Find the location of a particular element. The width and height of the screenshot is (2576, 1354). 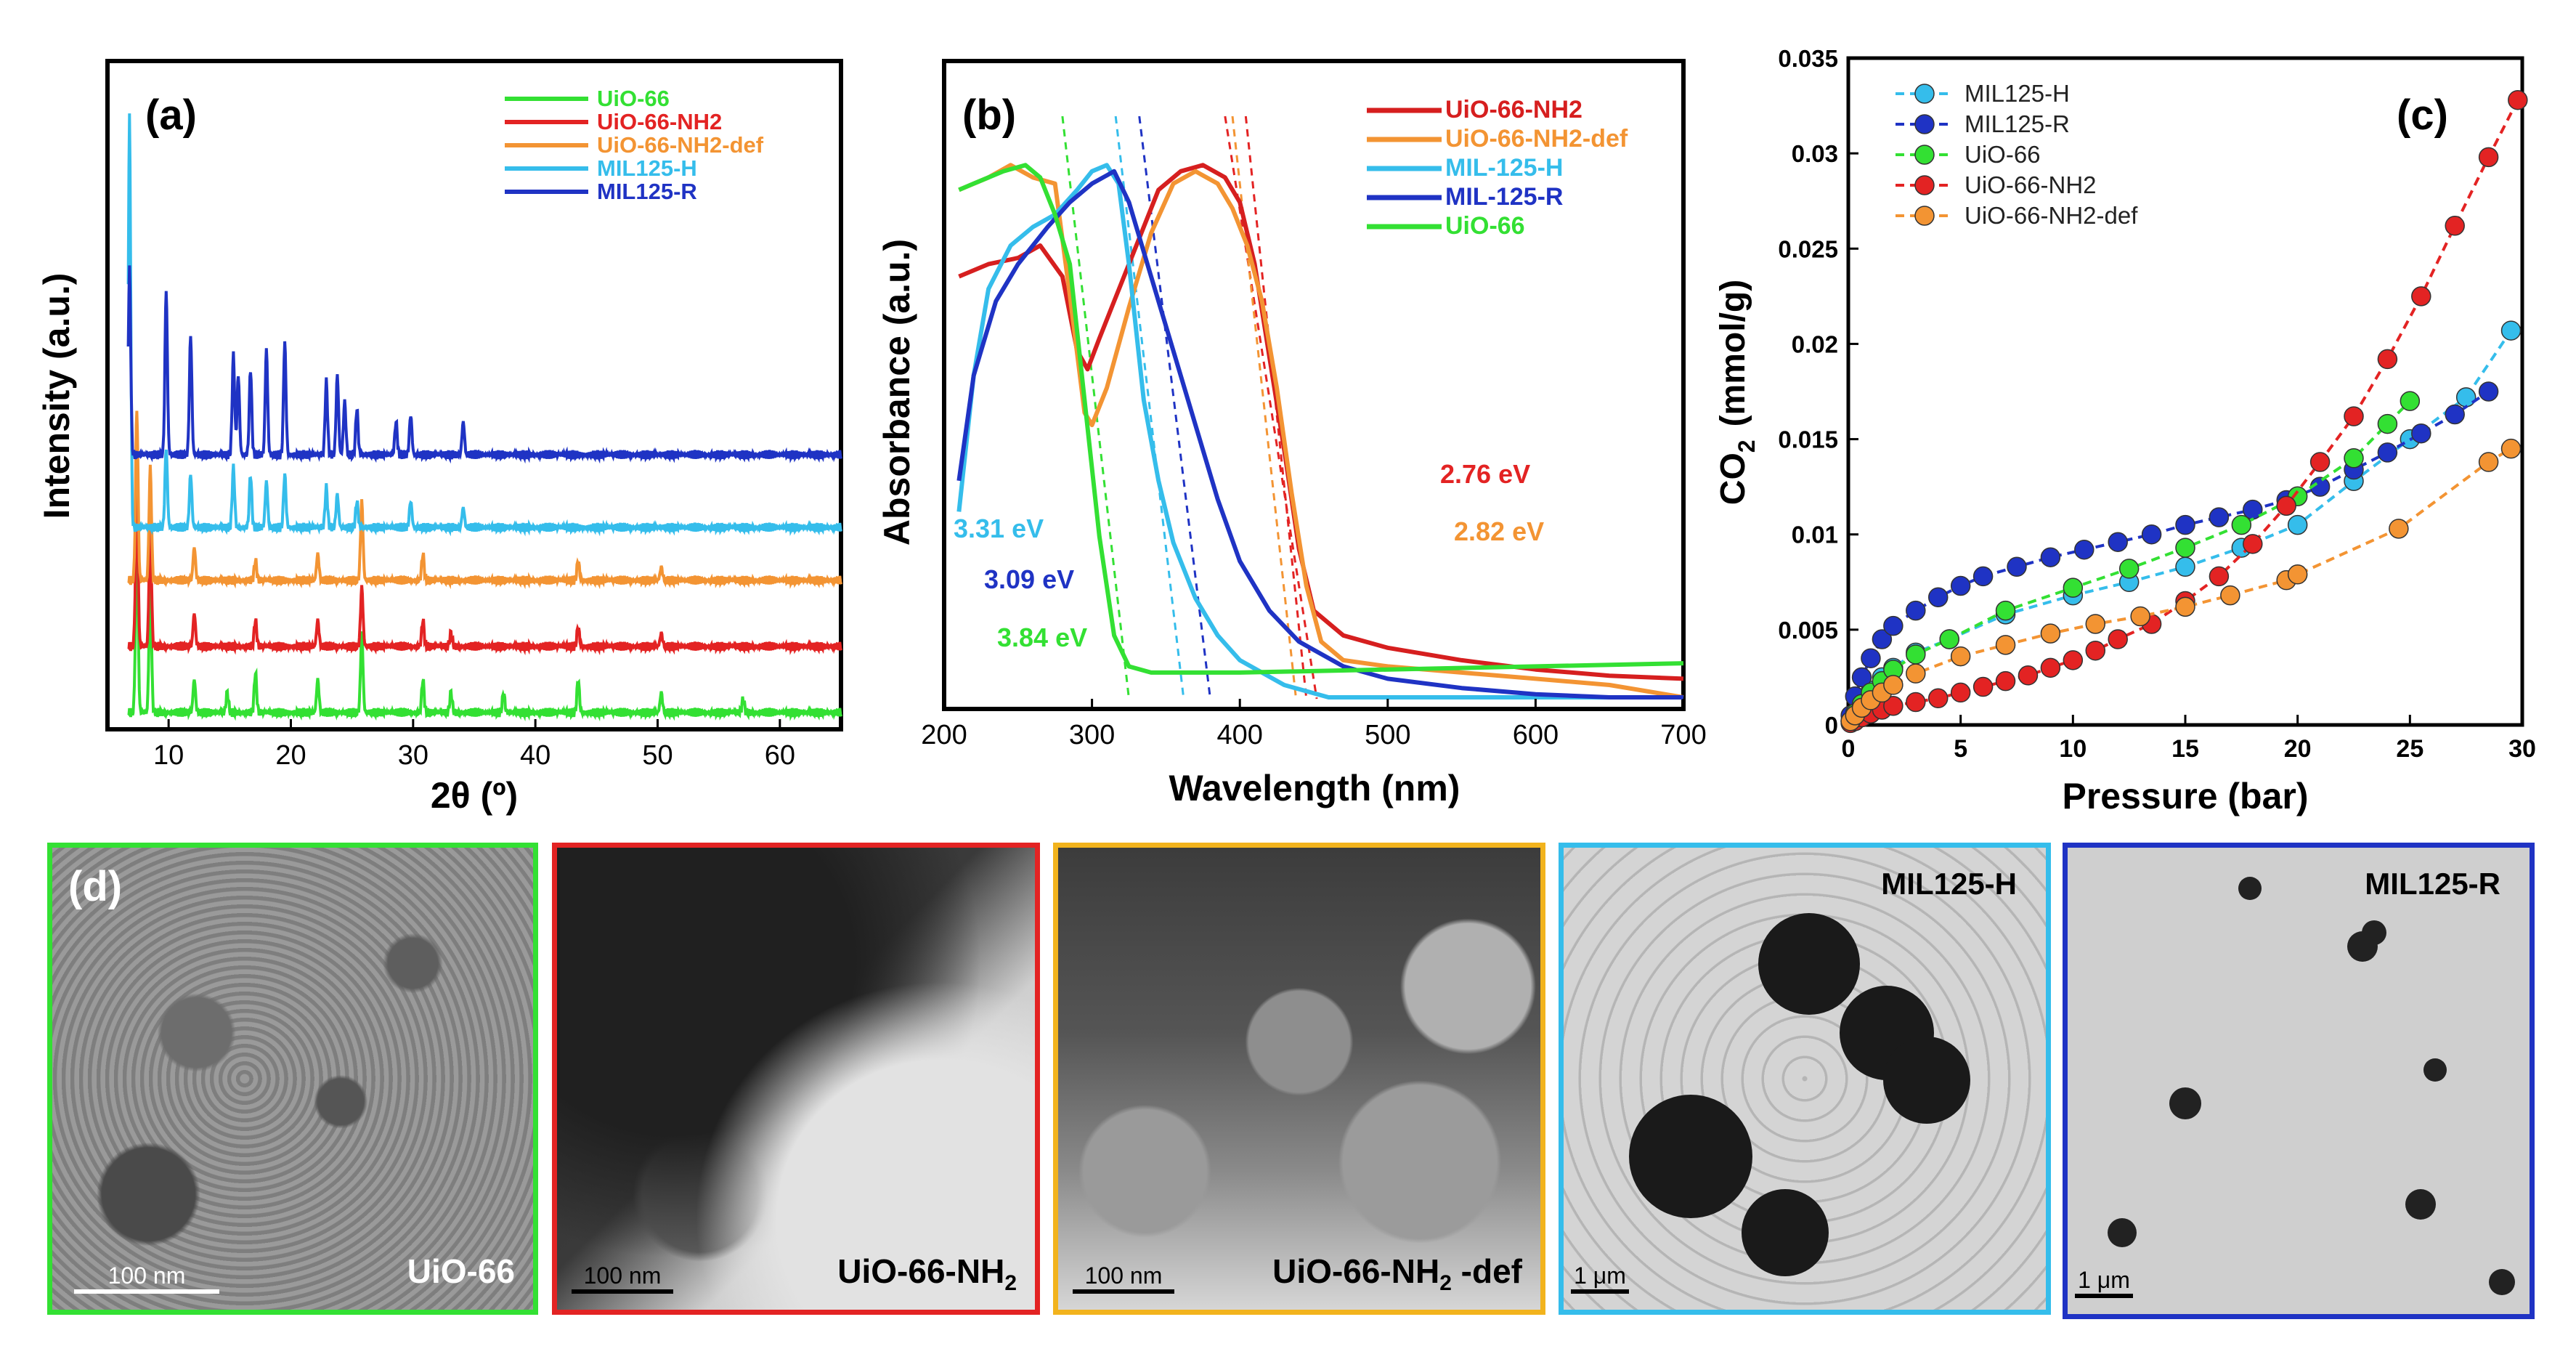

tem-image-uio66-nh2: UiO-66-NH2 100 nm is located at coordinates (796, 1079).